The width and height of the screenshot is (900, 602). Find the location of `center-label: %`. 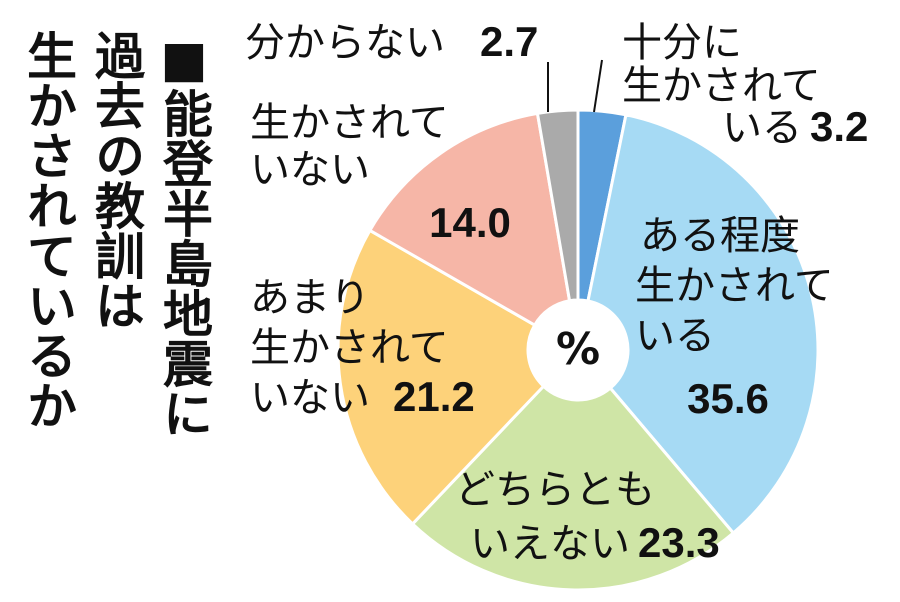

center-label: % is located at coordinates (578, 349).